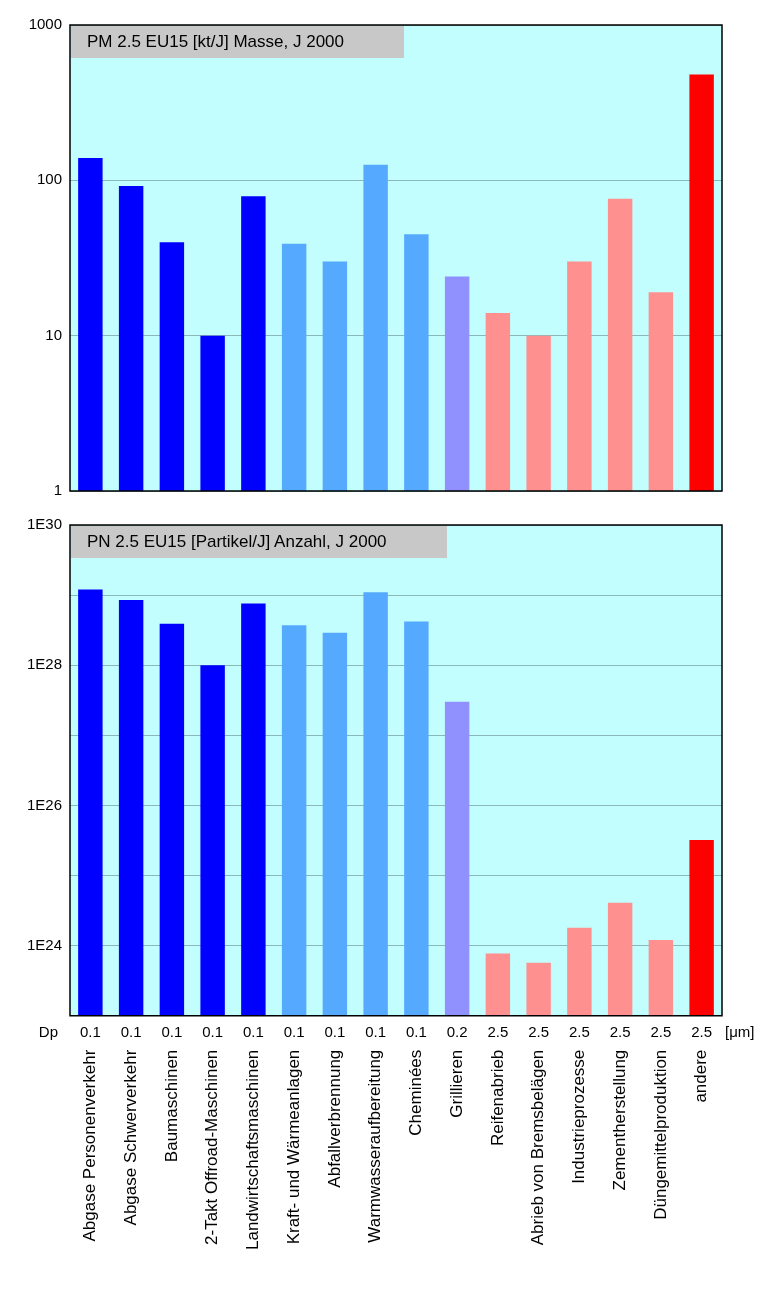 Image resolution: width=764 pixels, height=1296 pixels. What do you see at coordinates (579, 1116) in the screenshot?
I see `x-tick-label: Industrieprozesse` at bounding box center [579, 1116].